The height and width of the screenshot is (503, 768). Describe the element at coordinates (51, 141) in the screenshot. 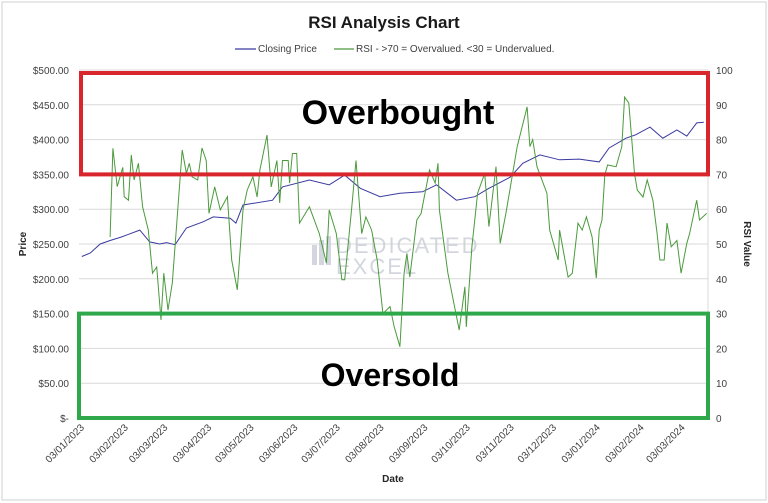

I see `y-tick-label: $400.00` at that location.